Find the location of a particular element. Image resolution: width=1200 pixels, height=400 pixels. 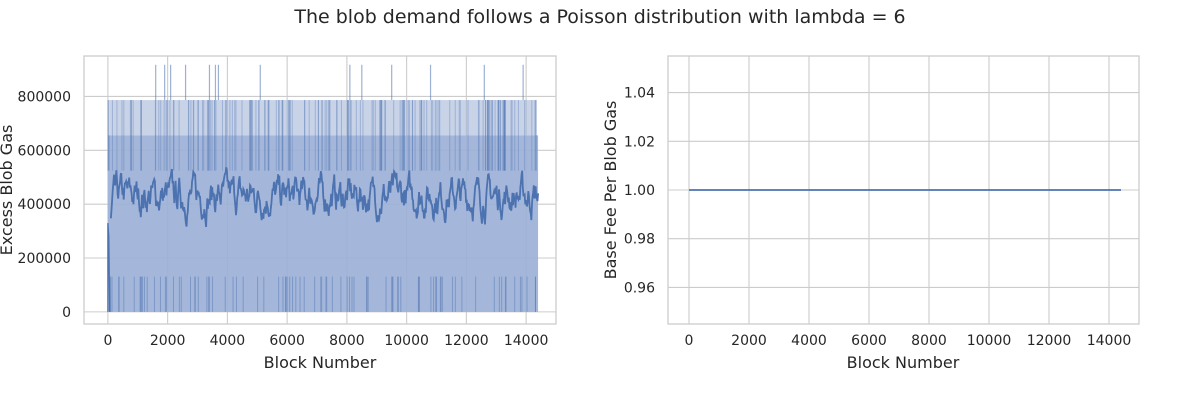

raw-series-upper-band is located at coordinates (323, 118).